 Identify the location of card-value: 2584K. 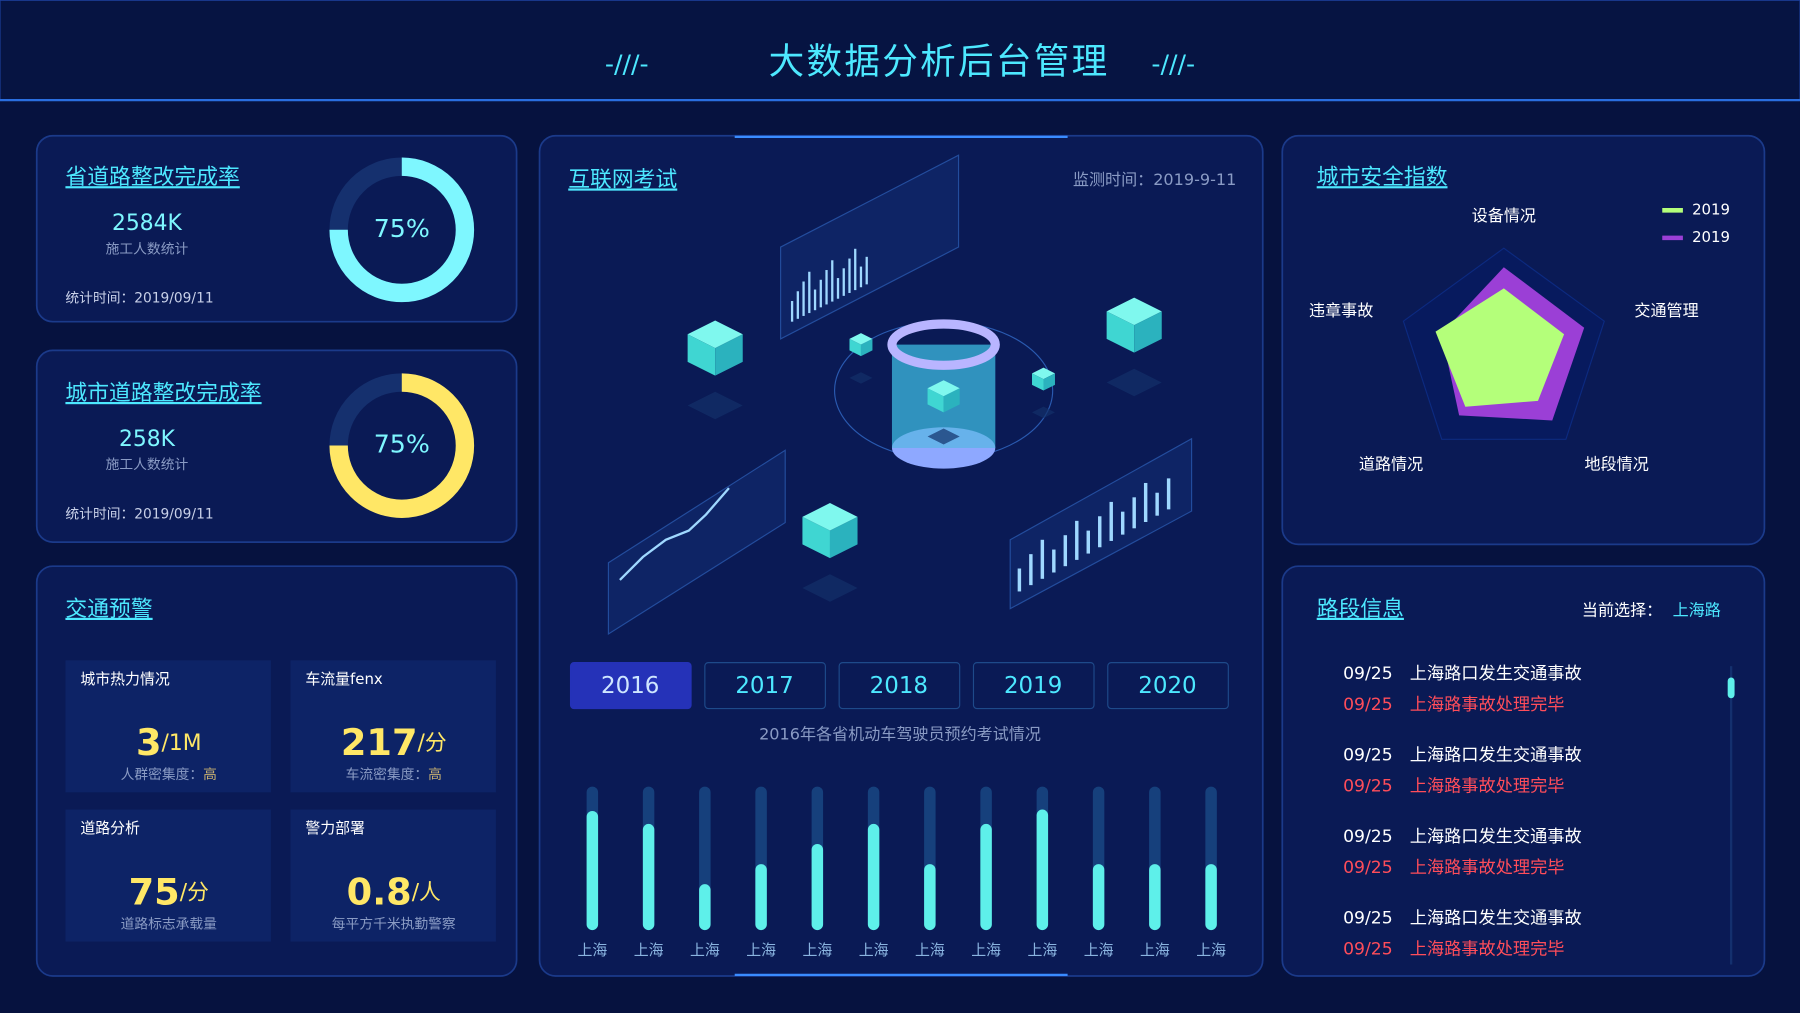
(147, 223).